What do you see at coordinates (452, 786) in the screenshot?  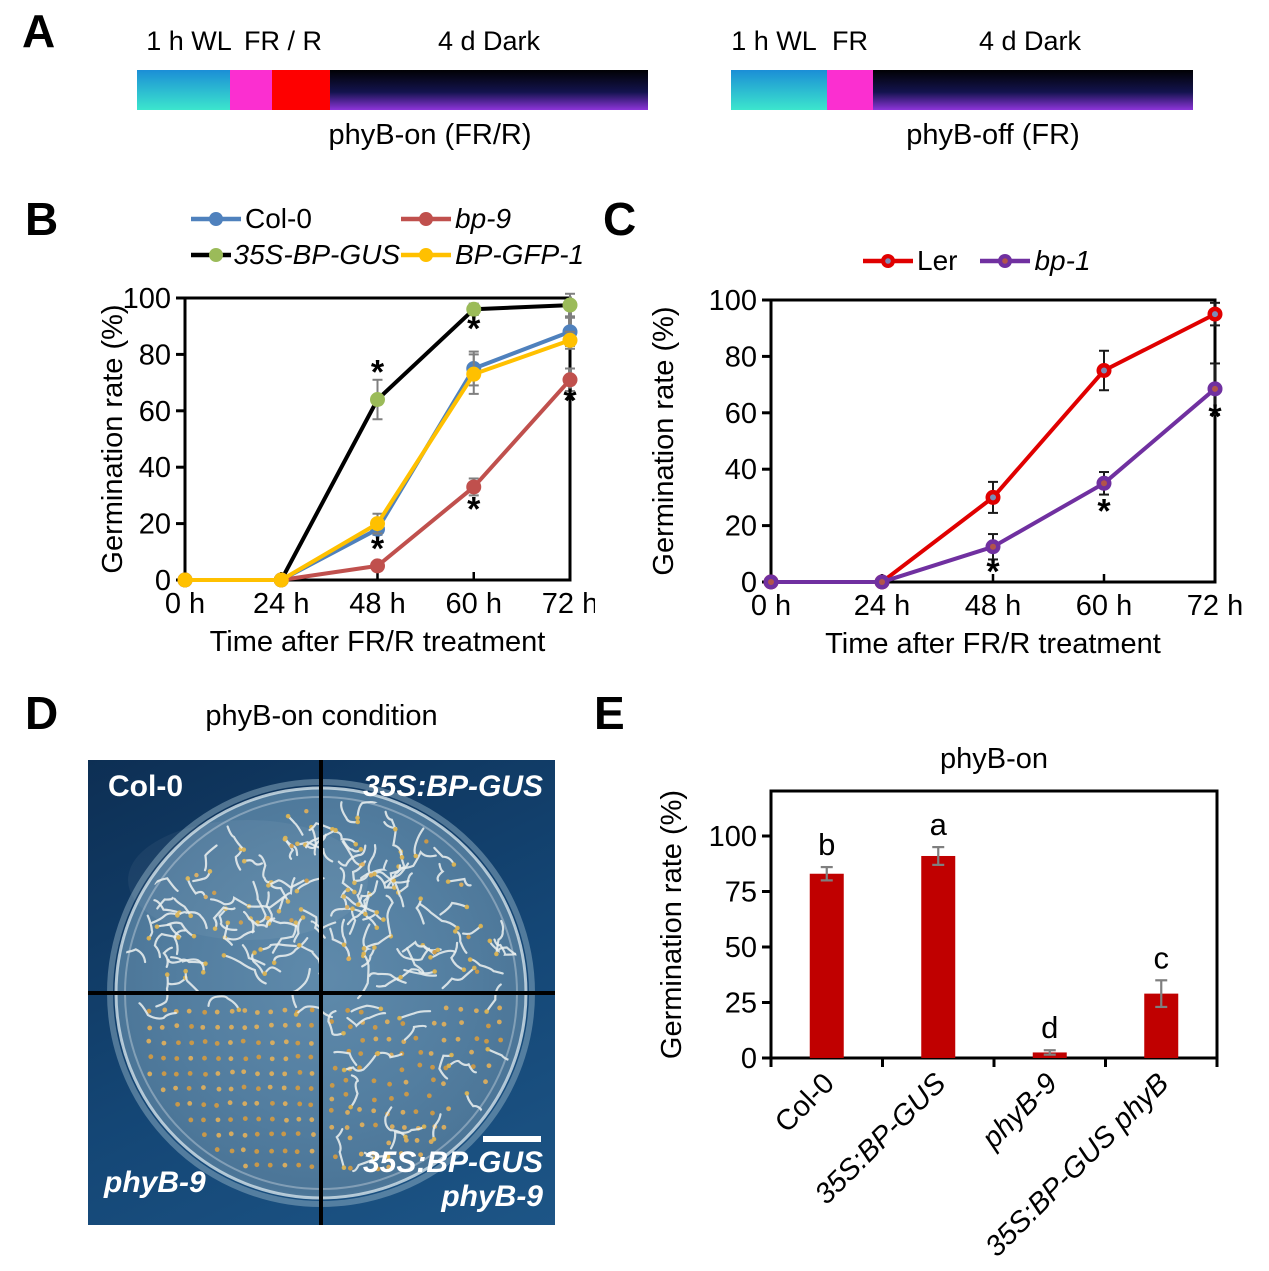 I see `quadrant-label-35s-bp-gus: 35S:BP-GUS` at bounding box center [452, 786].